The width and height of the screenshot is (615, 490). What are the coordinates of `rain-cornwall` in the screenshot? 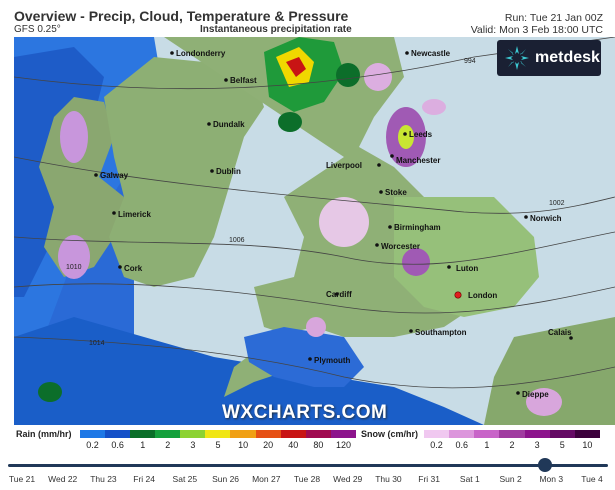 It's located at (304, 357).